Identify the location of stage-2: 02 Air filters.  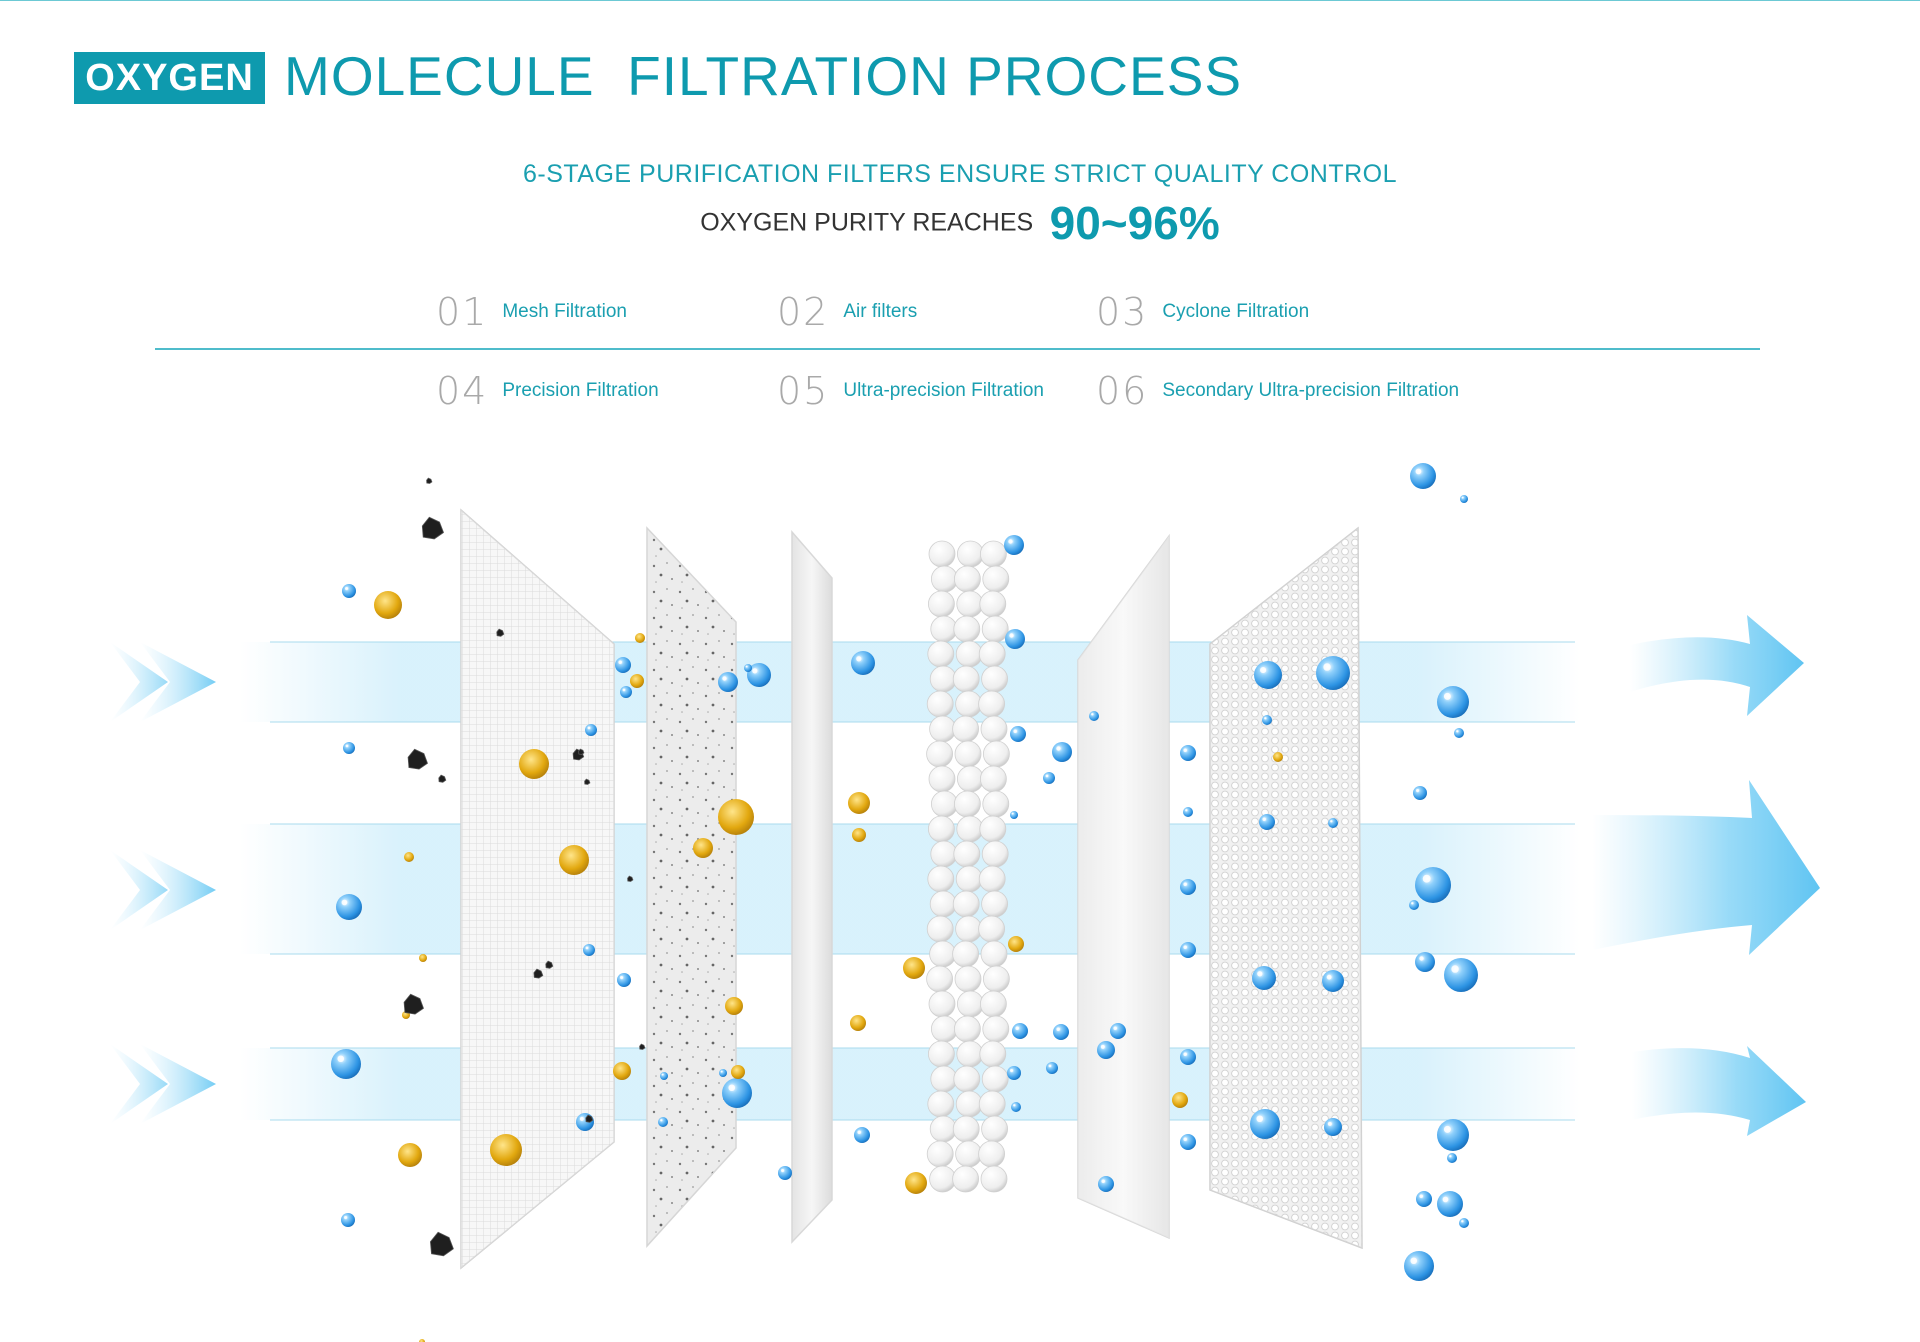
(847, 312).